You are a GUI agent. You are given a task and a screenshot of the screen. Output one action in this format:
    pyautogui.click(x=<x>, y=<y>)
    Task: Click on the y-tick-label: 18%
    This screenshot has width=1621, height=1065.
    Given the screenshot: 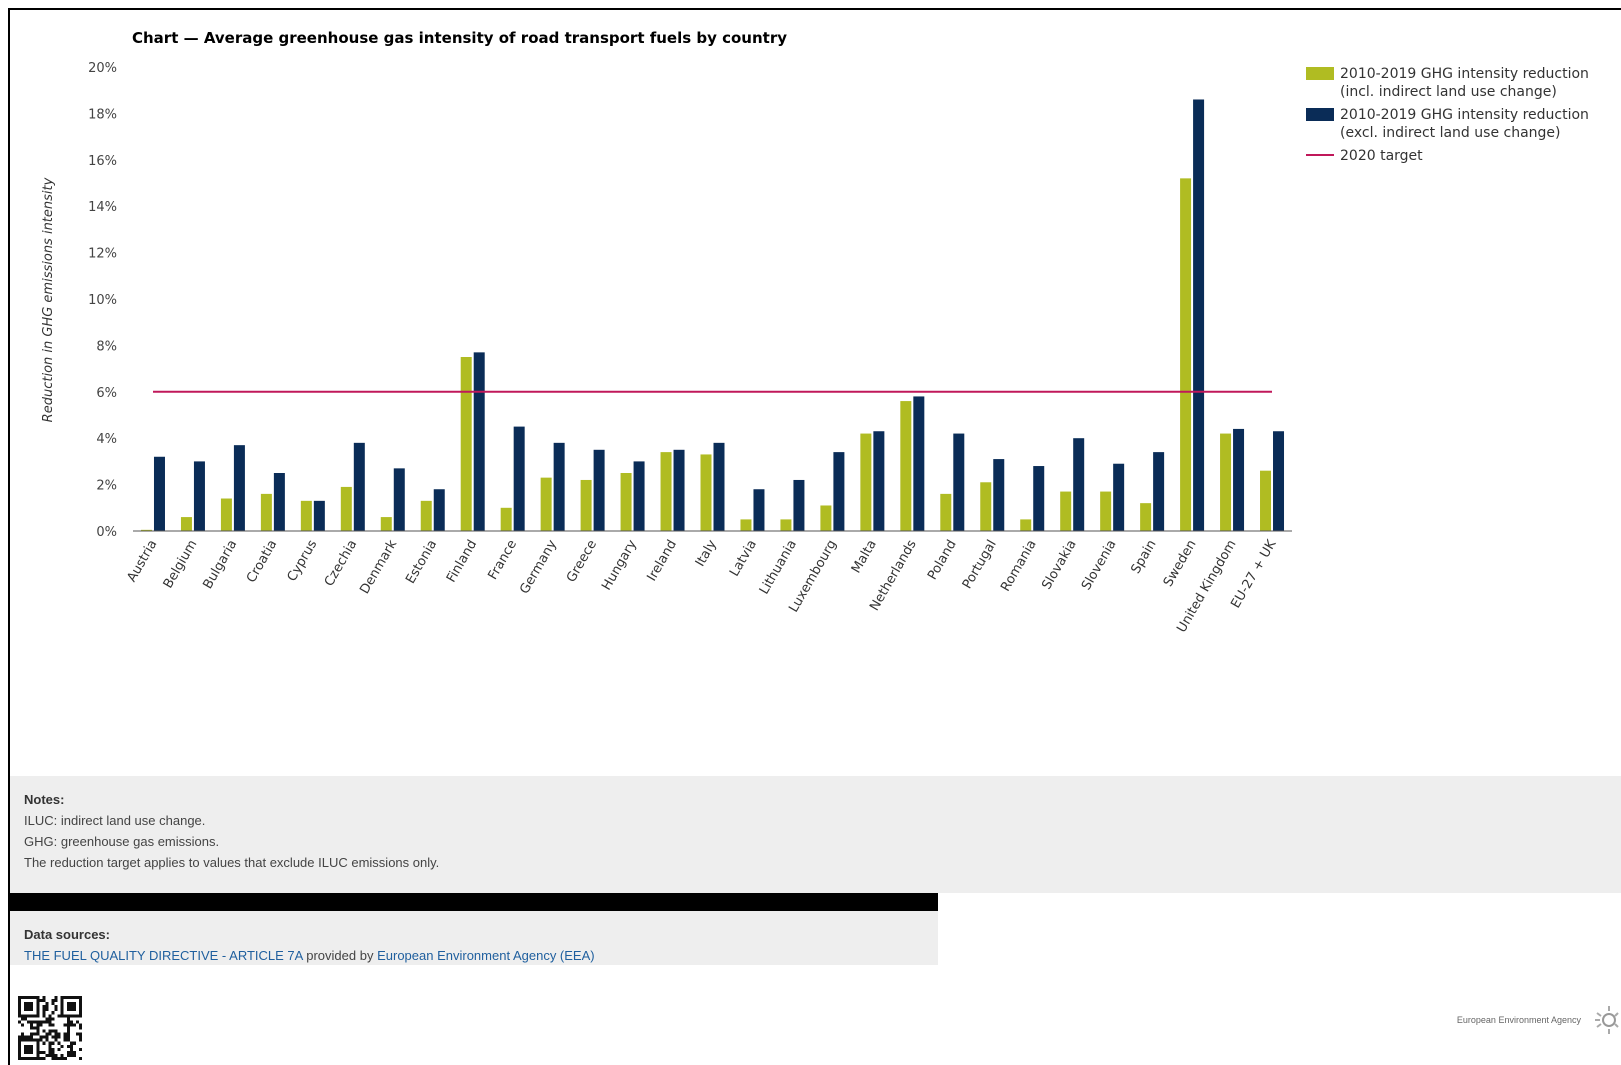 What is the action you would take?
    pyautogui.click(x=102, y=114)
    